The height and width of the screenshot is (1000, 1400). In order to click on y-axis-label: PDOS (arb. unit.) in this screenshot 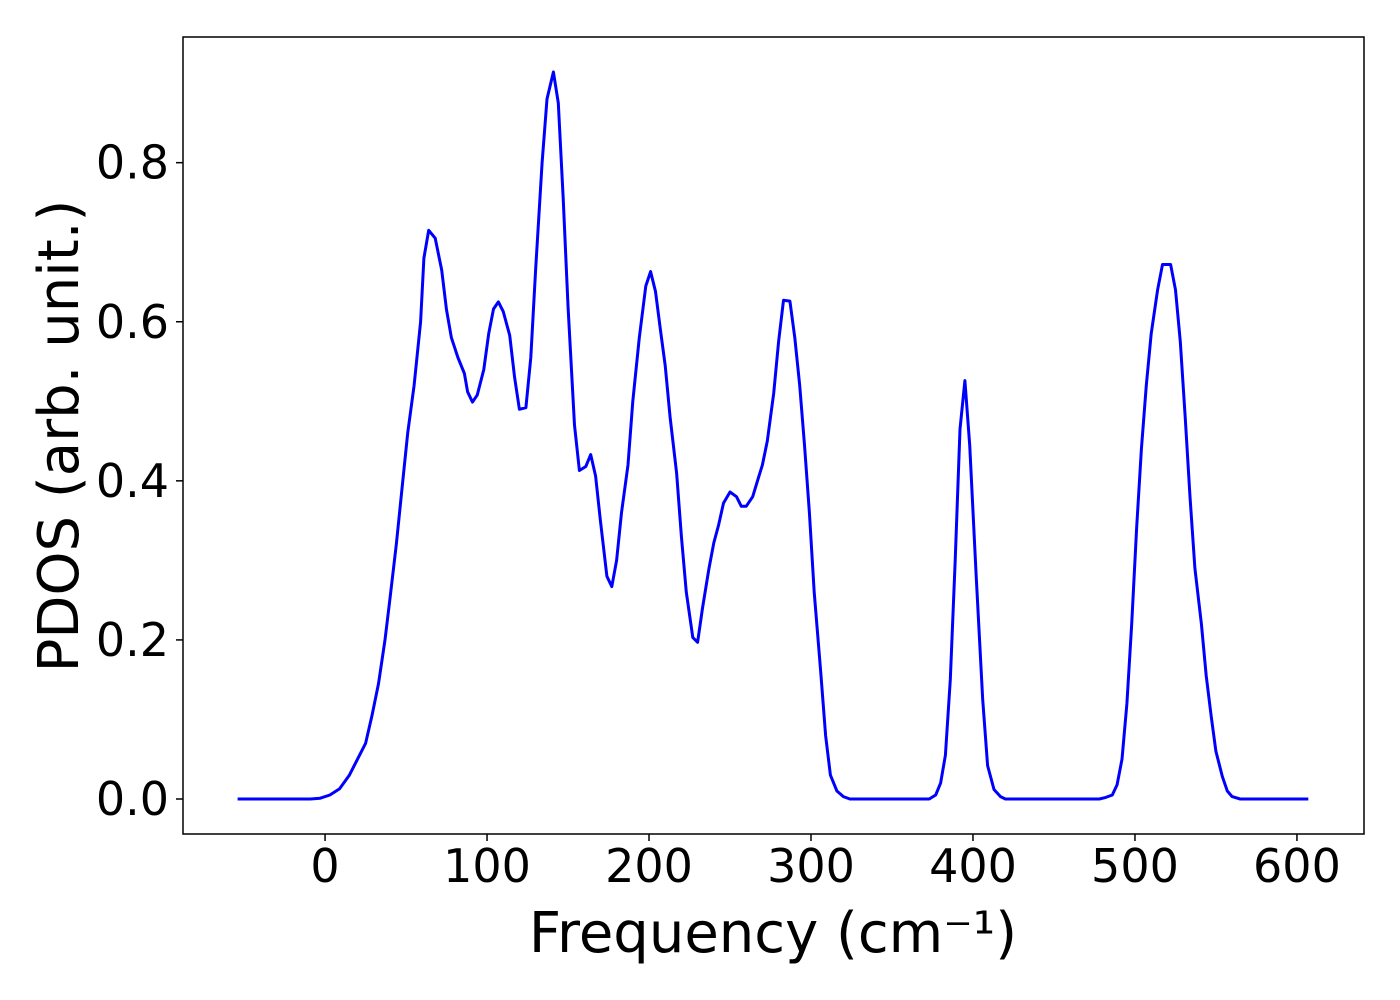, I will do `click(59, 436)`.